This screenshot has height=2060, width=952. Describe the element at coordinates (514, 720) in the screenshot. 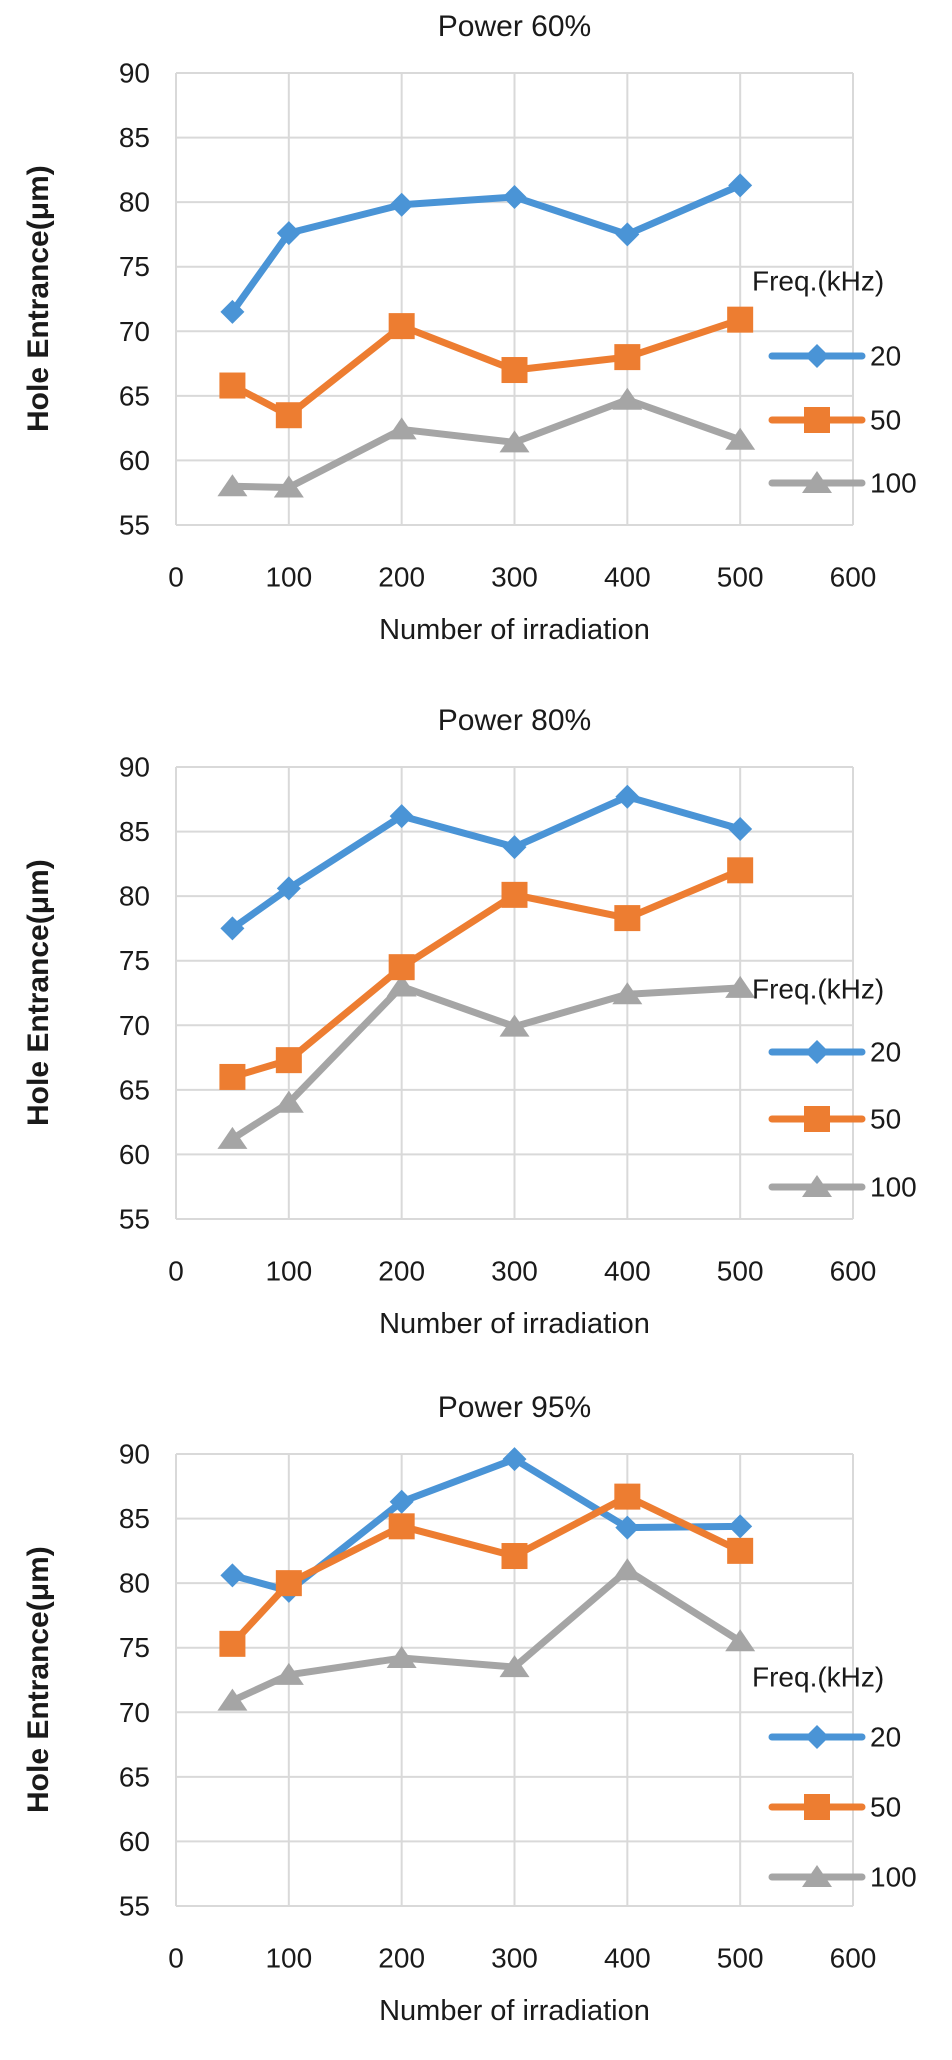

I see `chart-title: Power 80%` at that location.